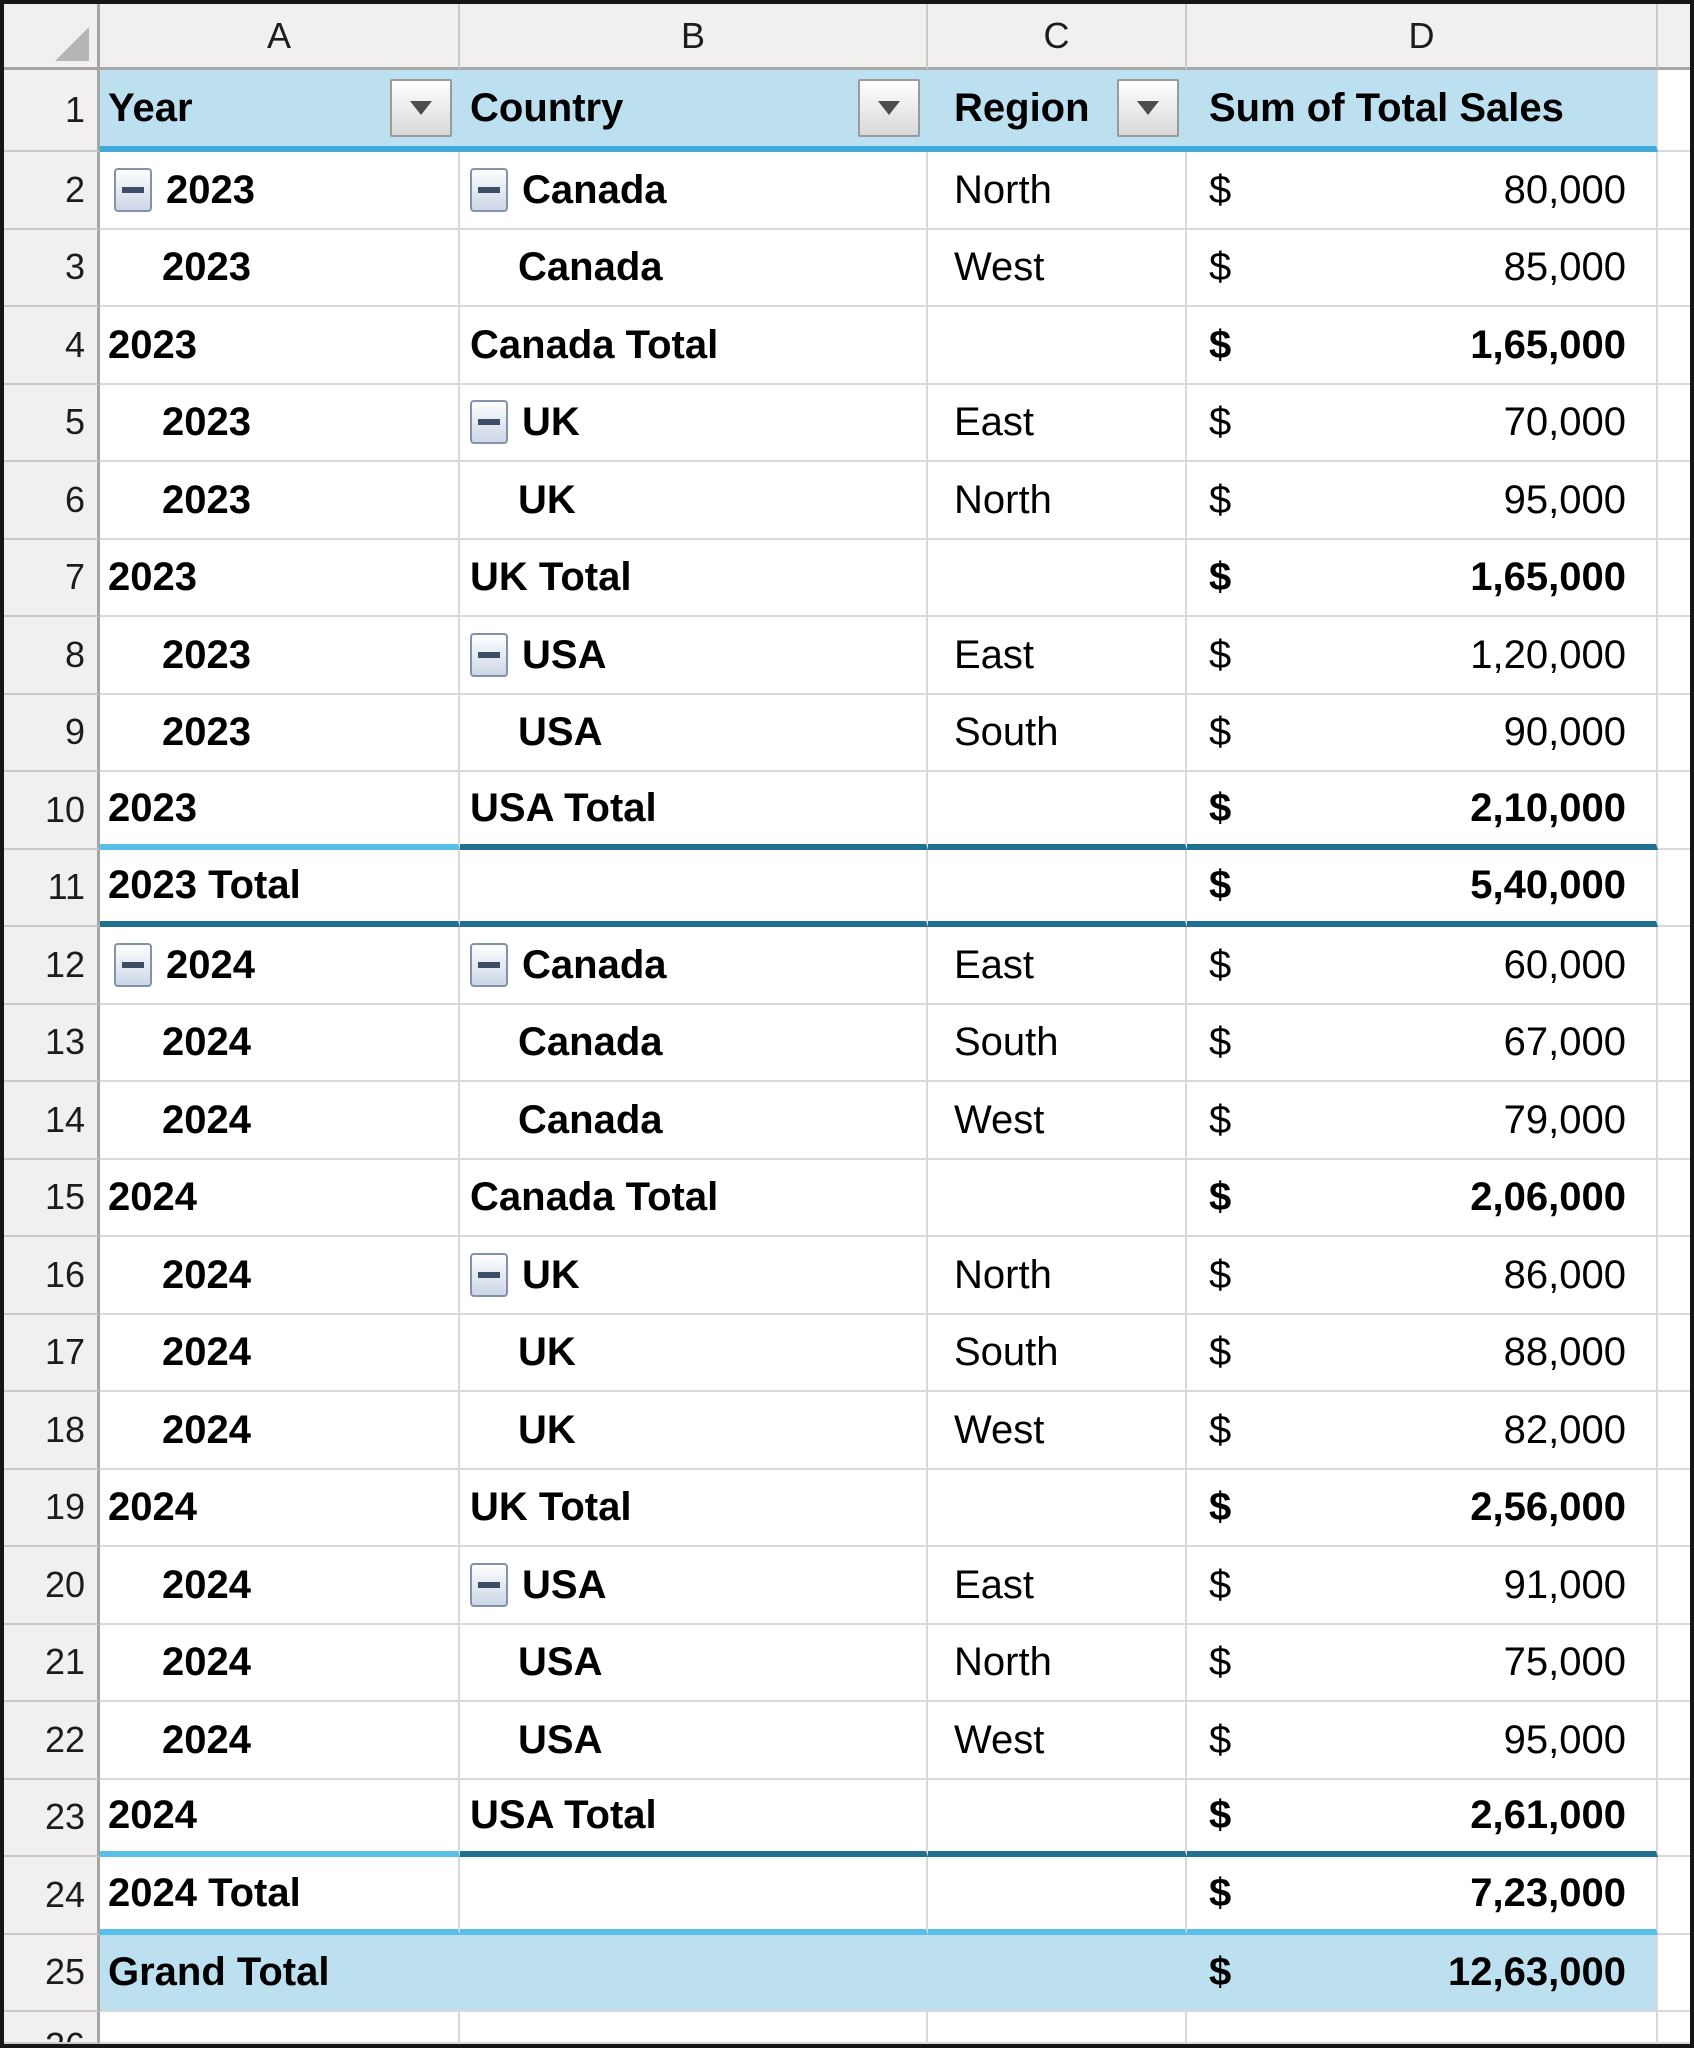  I want to click on cell-B21: USA, so click(694, 1663).